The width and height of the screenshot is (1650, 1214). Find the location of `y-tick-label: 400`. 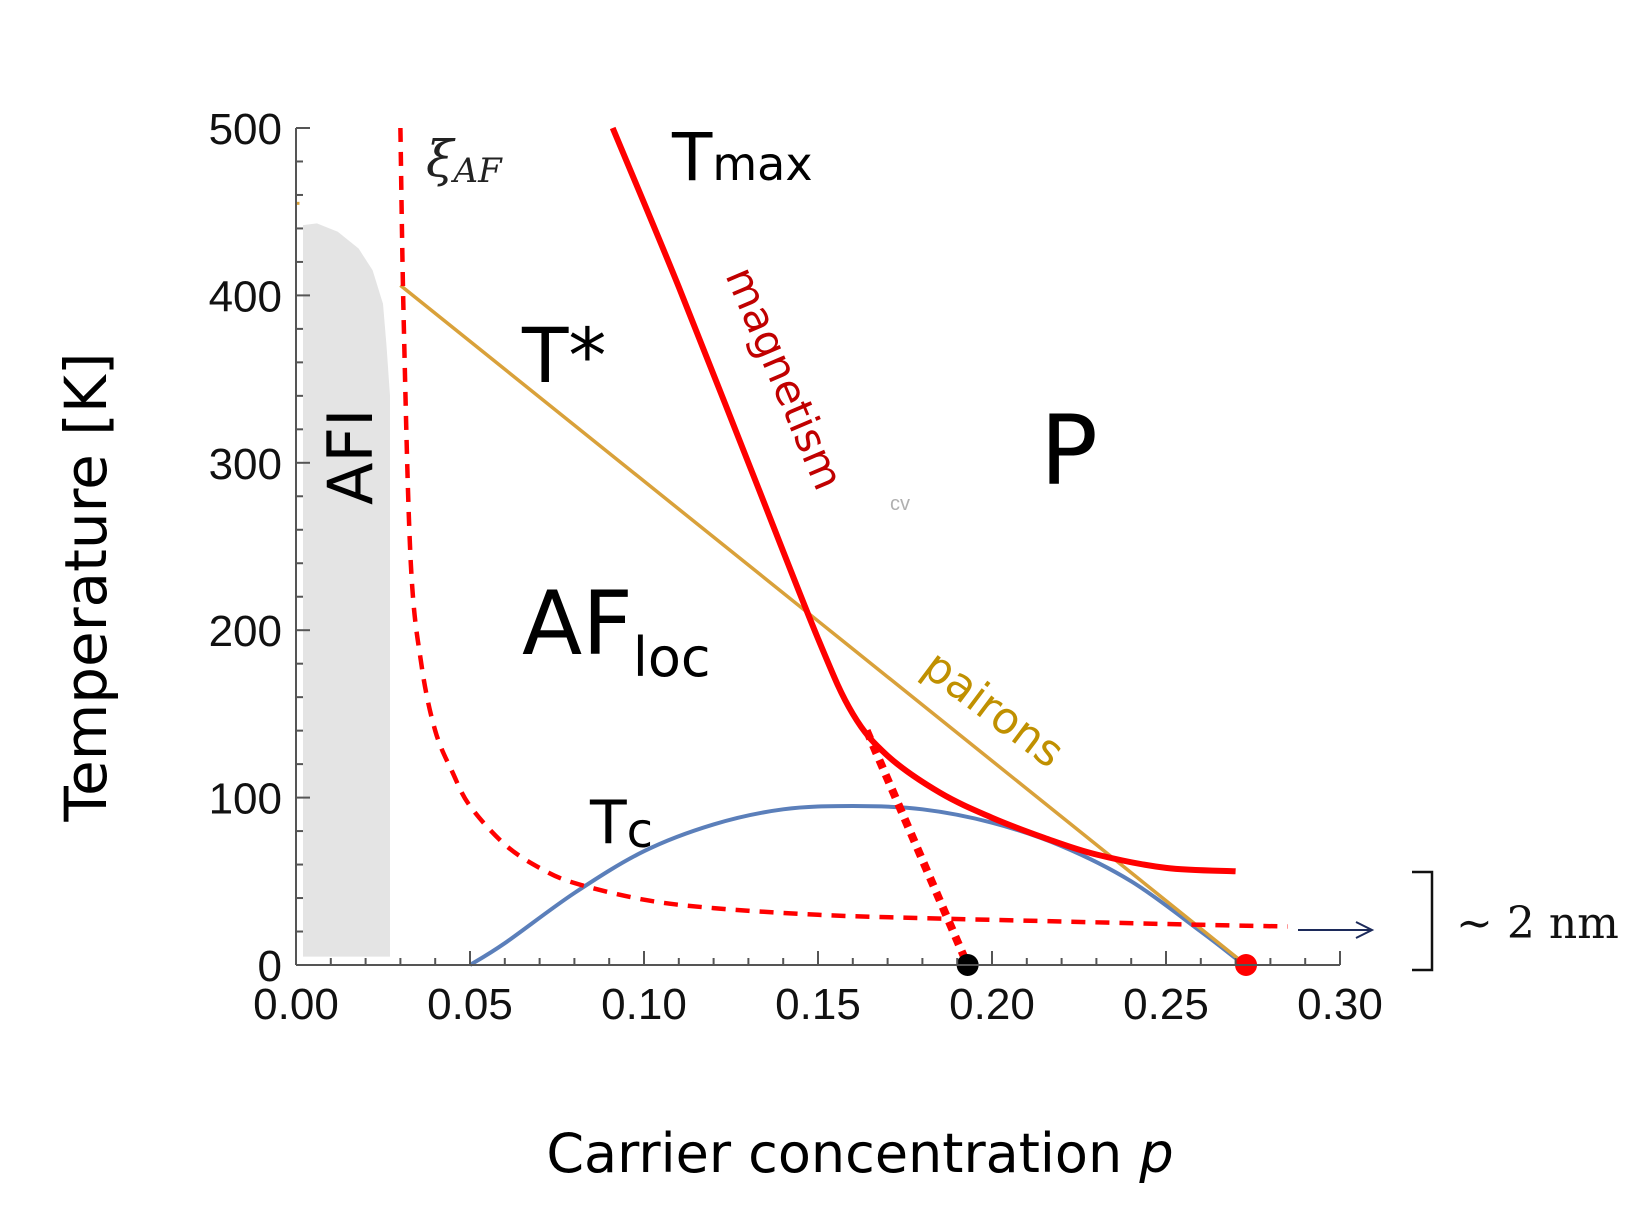

y-tick-label: 400 is located at coordinates (245, 296).